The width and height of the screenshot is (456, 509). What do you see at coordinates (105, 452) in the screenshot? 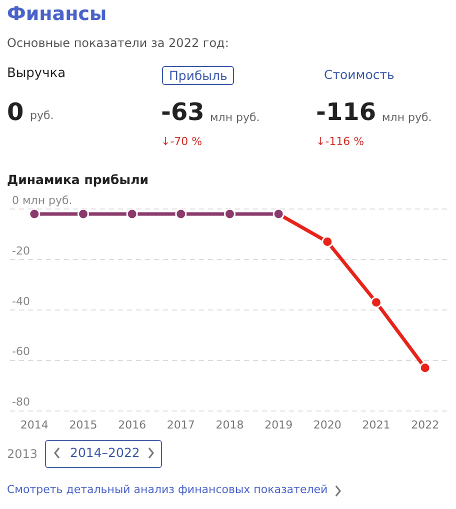
I see `text: 2014–2022` at bounding box center [105, 452].